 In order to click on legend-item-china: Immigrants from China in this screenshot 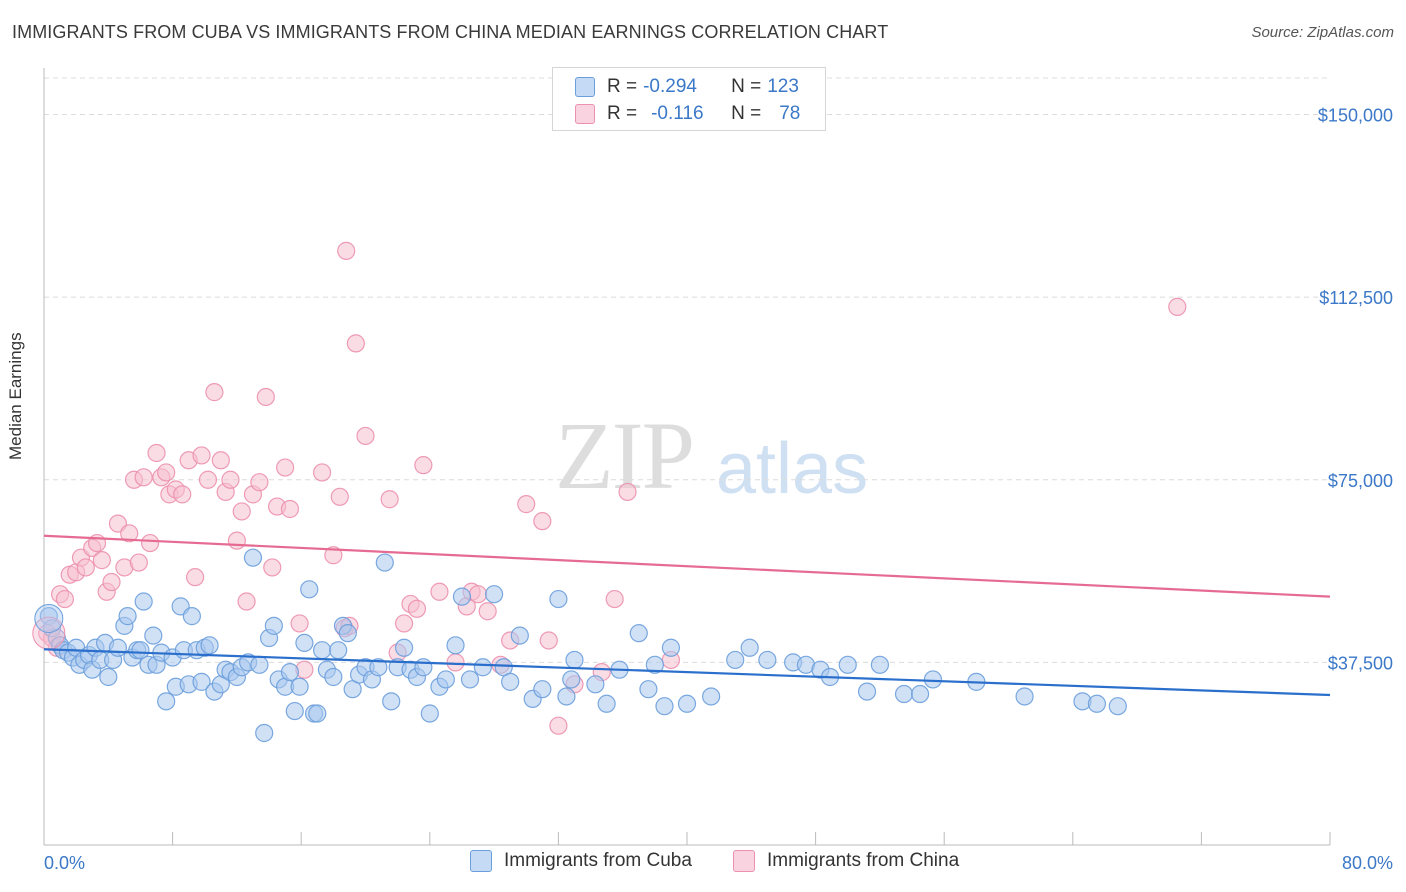, I will do `click(846, 861)`.